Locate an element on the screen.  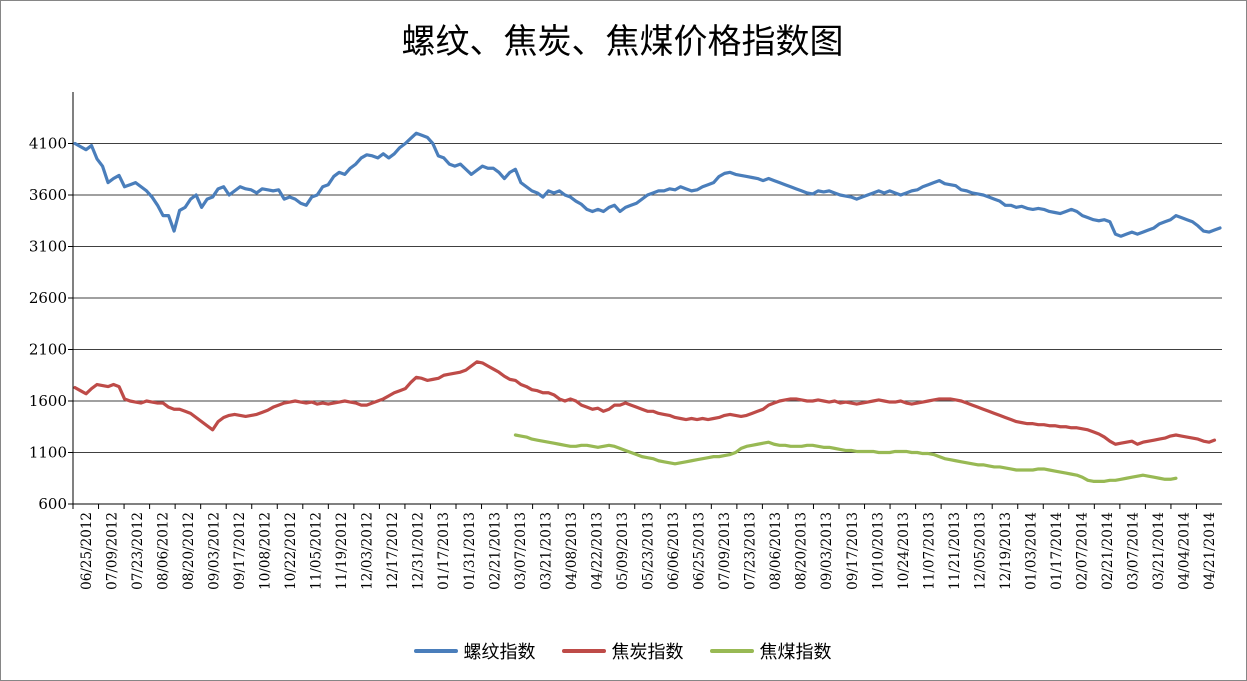
x-tick-label-21: 05/09/2013 is located at coordinates (623, 551).